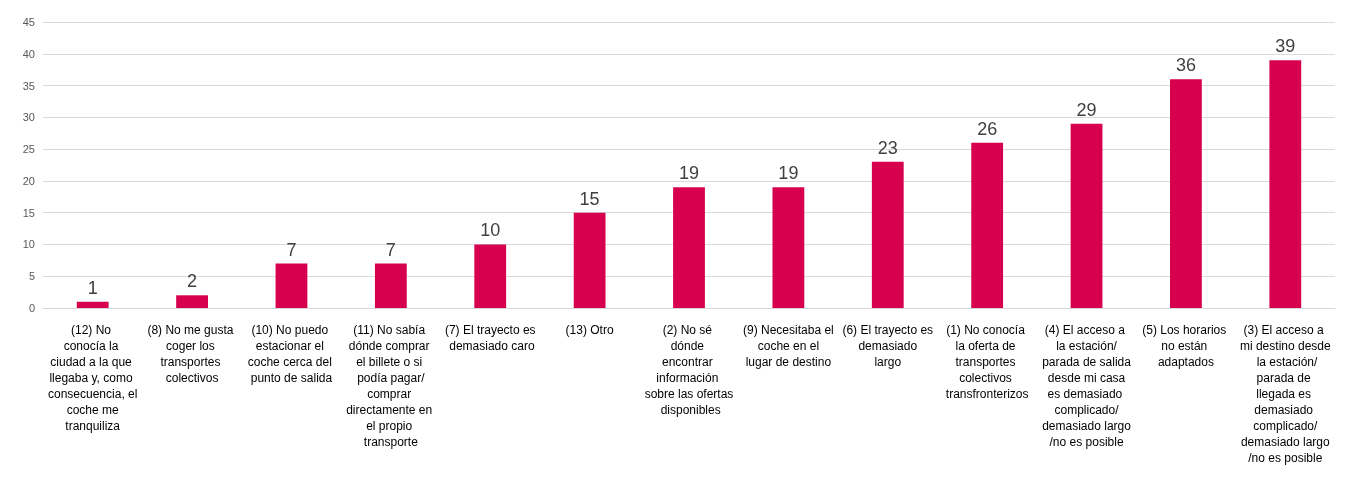  I want to click on y-tick-label: 40, so click(28, 53).